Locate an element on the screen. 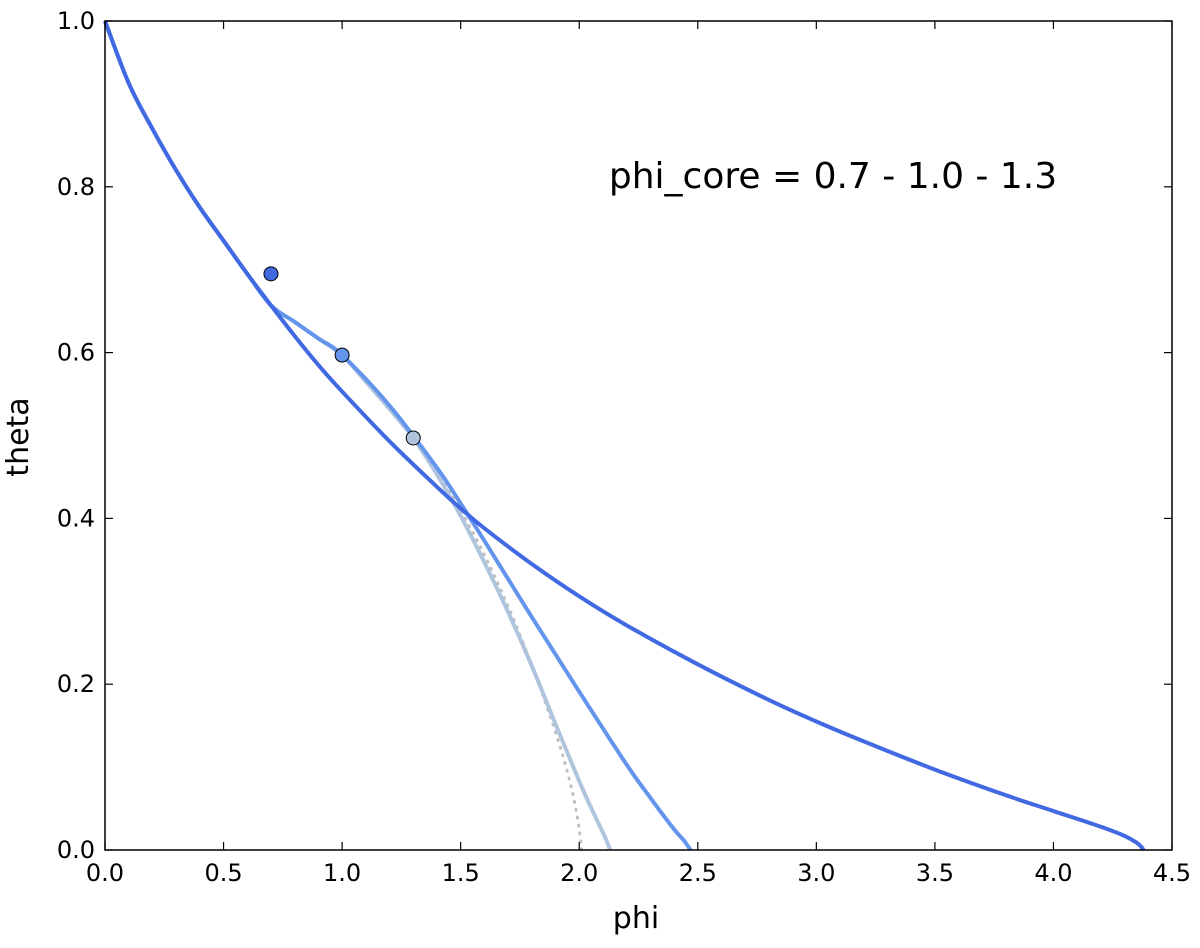 Image resolution: width=1200 pixels, height=948 pixels. chart-annotation: phi_core = 0.7 - 1.0 - 1.3 is located at coordinates (833, 176).